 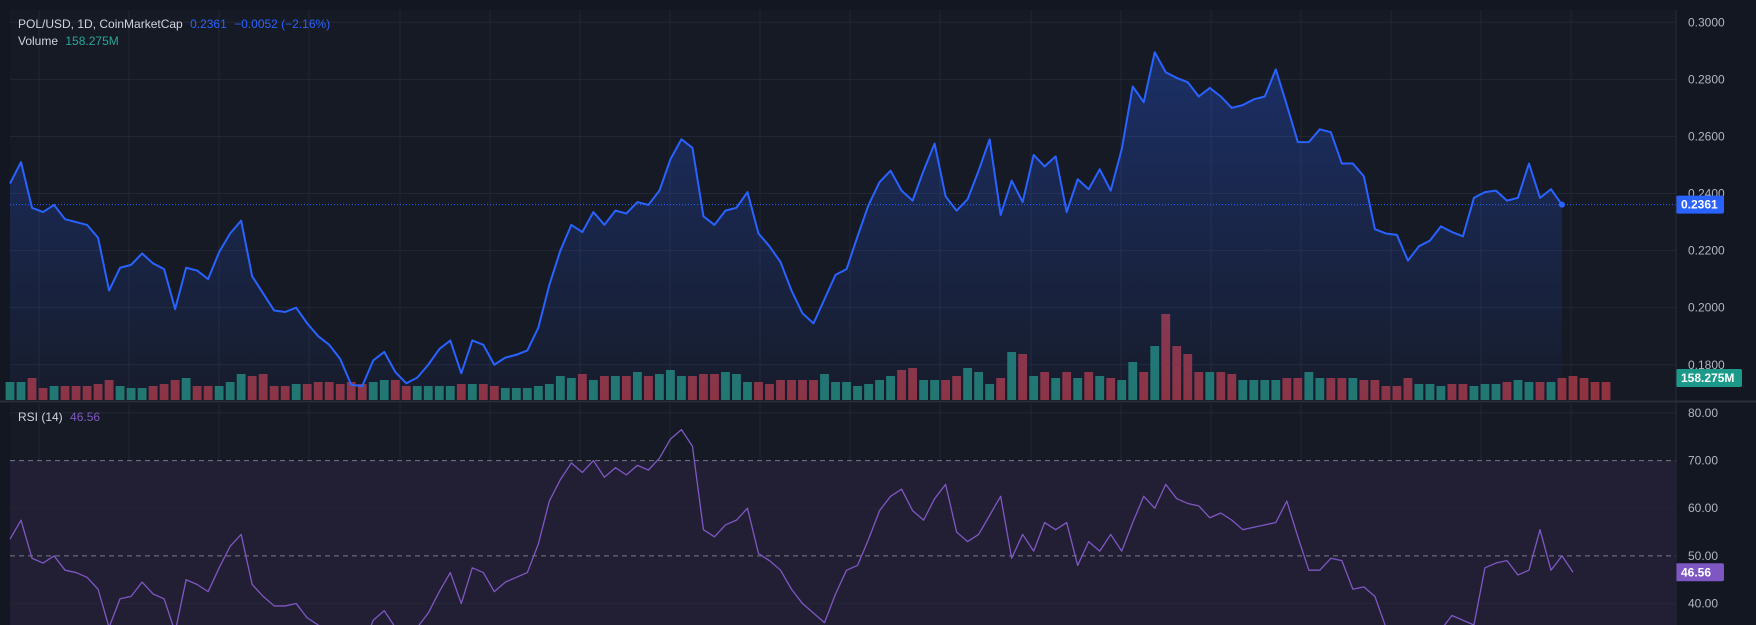 I want to click on rsi-tick-label: 60.00, so click(x=1703, y=508).